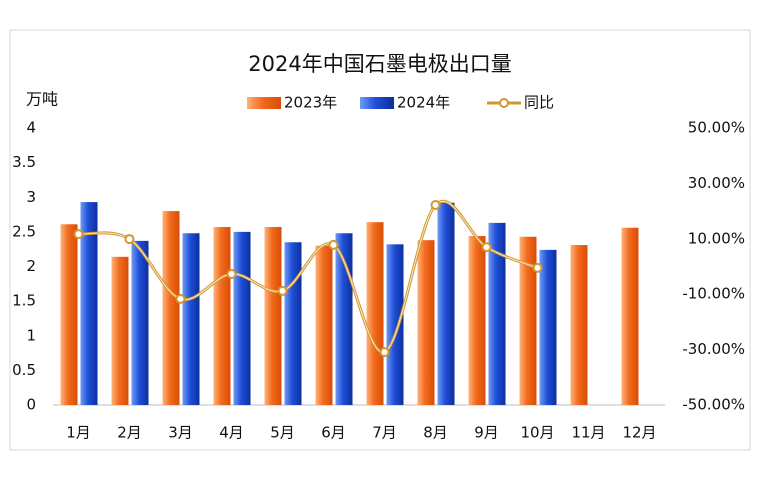 Image resolution: width=758 pixels, height=484 pixels. Describe the element at coordinates (24, 162) in the screenshot. I see `y-tick-label: 3.5` at that location.